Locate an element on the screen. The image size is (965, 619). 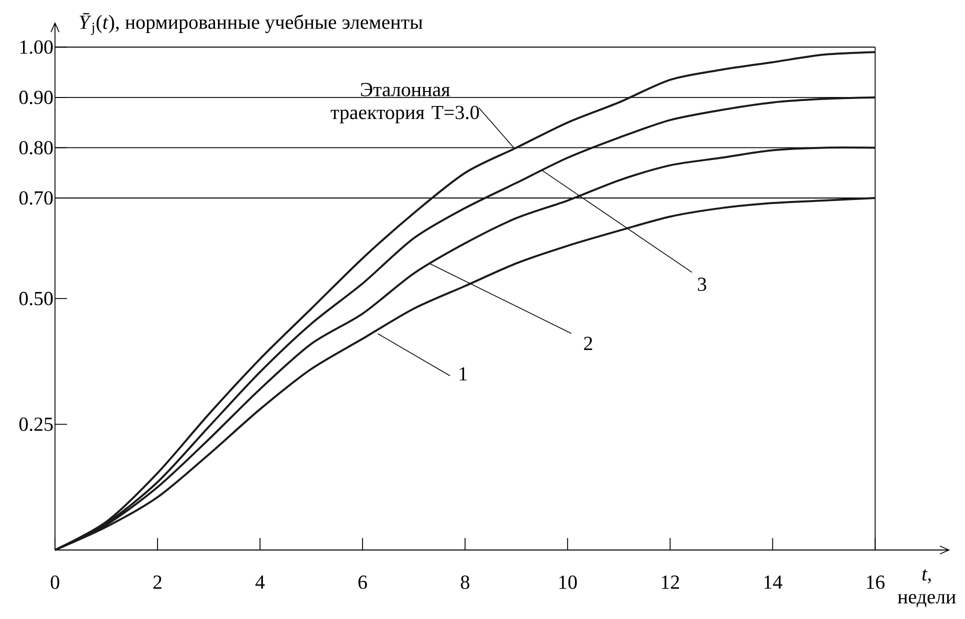
x-tick-label: 4 is located at coordinates (260, 582).